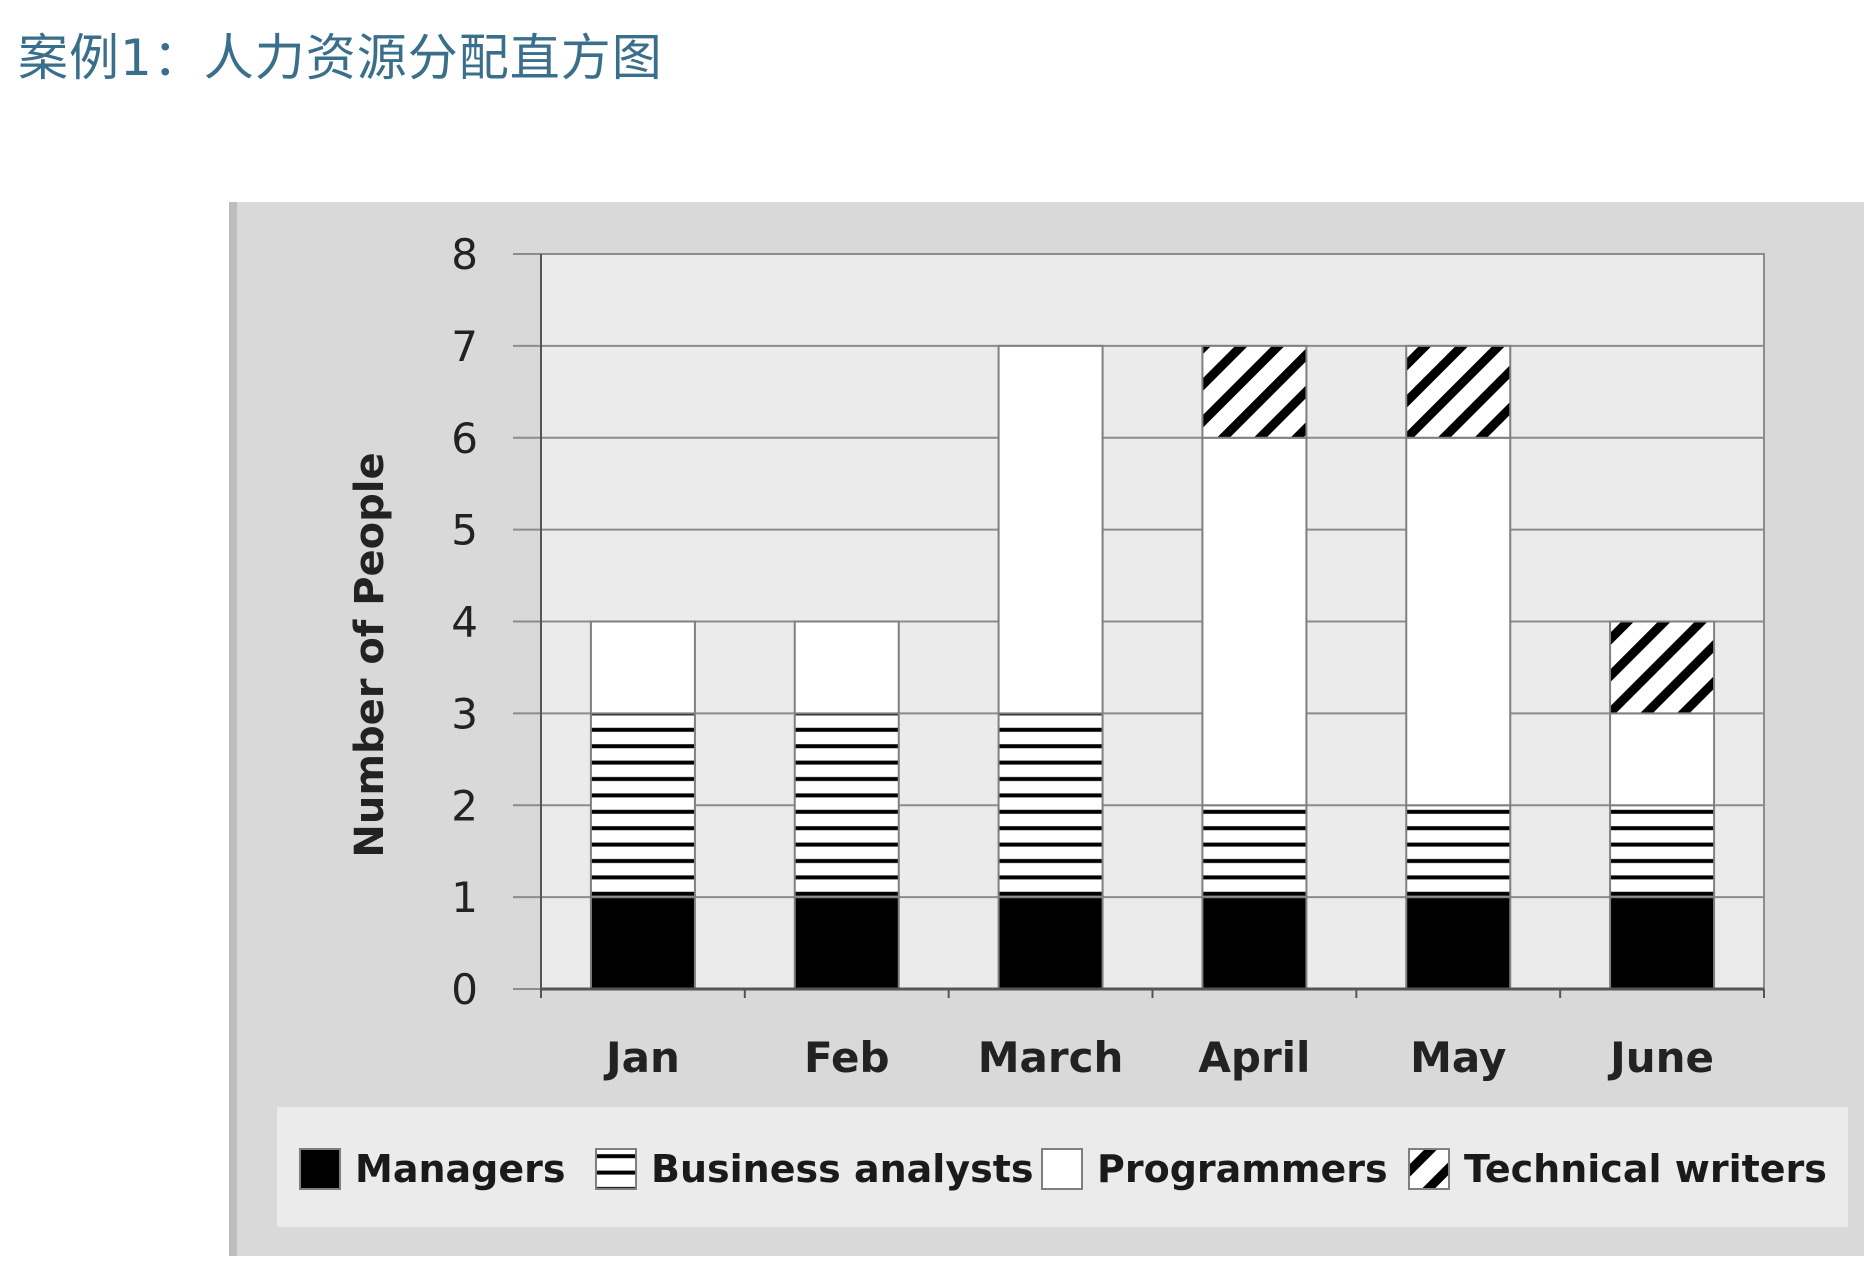 Image resolution: width=1868 pixels, height=1266 pixels. I want to click on page-title: 案例1：人力资源分配直方图, so click(340, 58).